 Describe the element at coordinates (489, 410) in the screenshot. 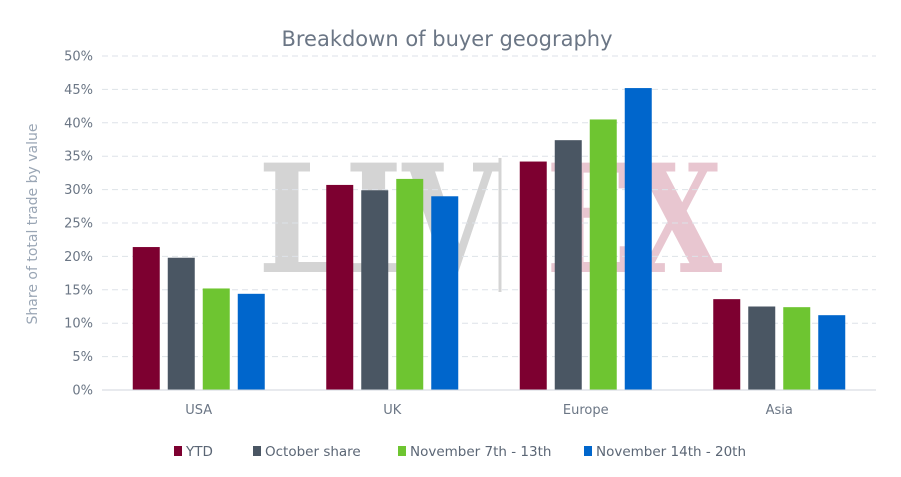

I see `x-axis-ticks: USA UK Europe Asia` at that location.